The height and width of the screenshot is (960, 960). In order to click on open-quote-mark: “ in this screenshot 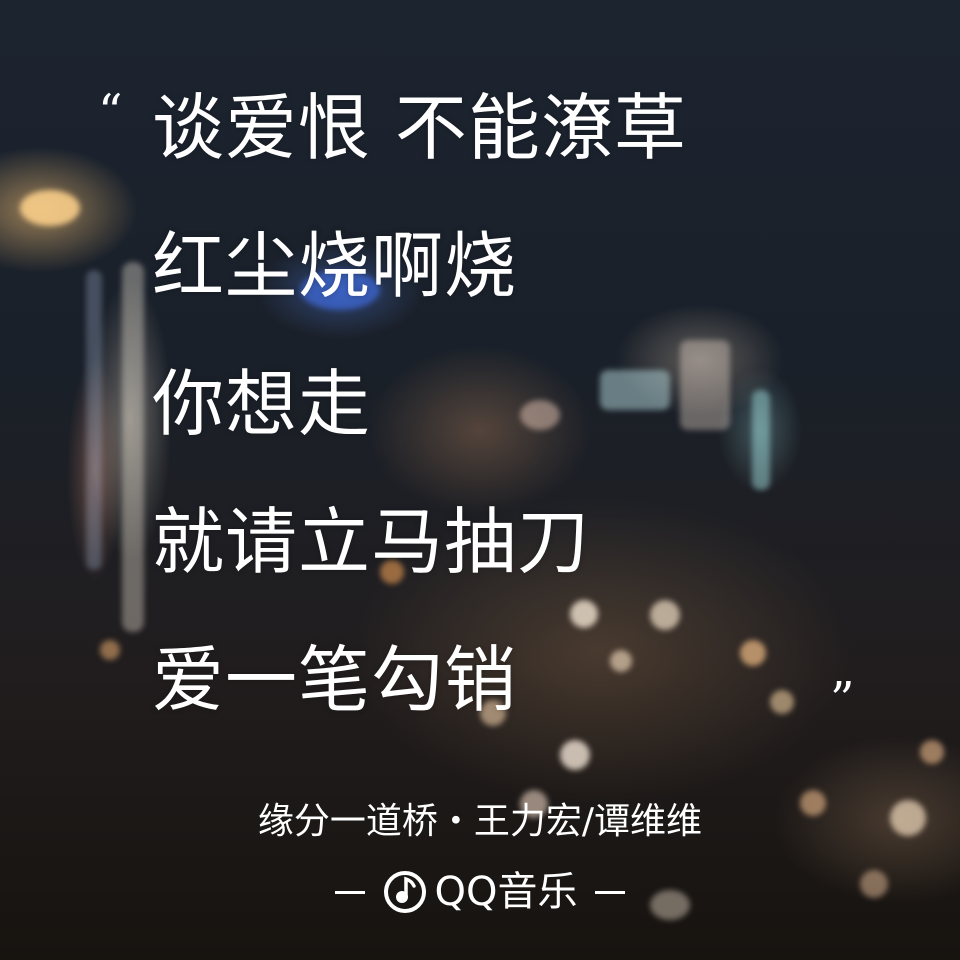, I will do `click(110, 112)`.